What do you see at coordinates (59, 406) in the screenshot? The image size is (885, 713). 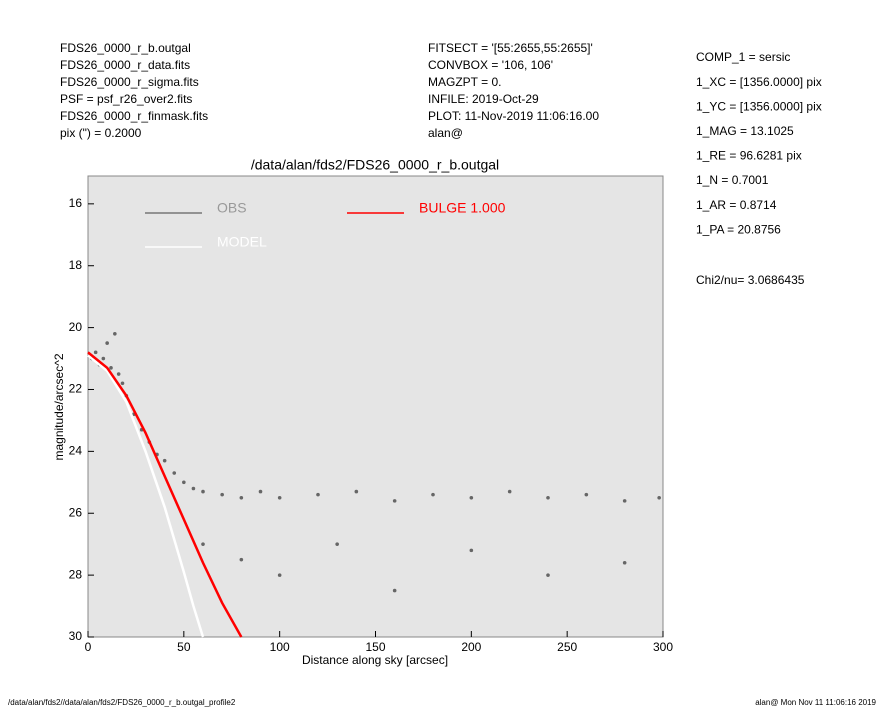 I see `y-axis-label: magnitude/arcsec^2` at bounding box center [59, 406].